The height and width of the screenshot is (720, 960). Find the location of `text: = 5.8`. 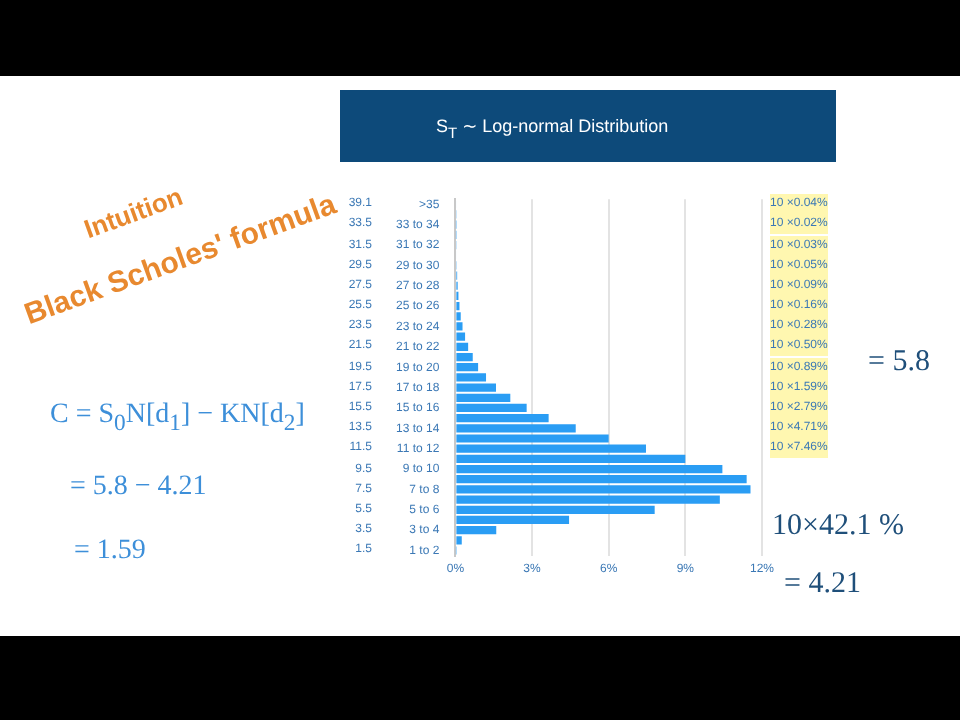

text: = 5.8 is located at coordinates (899, 363).